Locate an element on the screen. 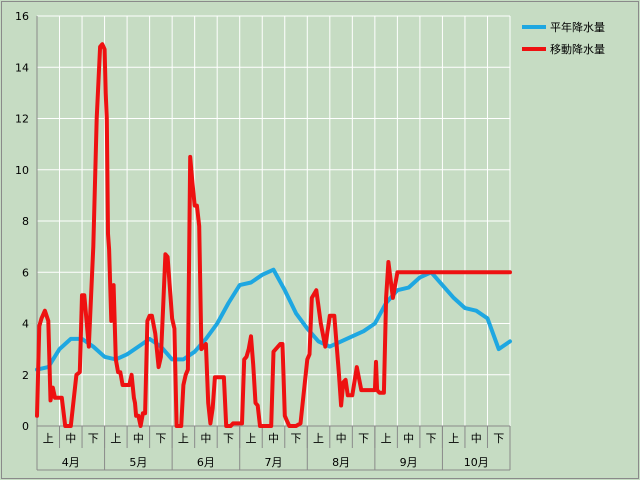 The width and height of the screenshot is (640, 480). y-tick-label: 4 is located at coordinates (25, 324).